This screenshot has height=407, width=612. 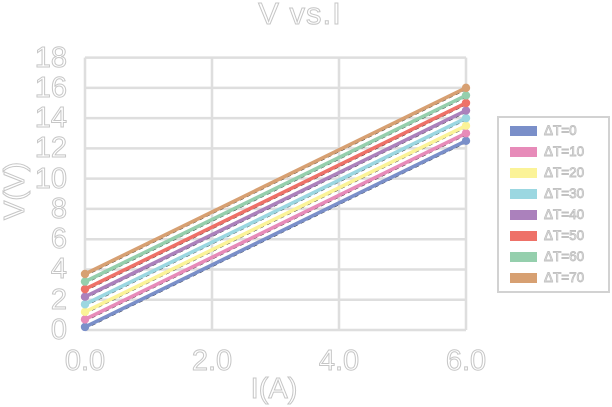 I want to click on legend-item: ΔT=20, so click(x=553, y=173).